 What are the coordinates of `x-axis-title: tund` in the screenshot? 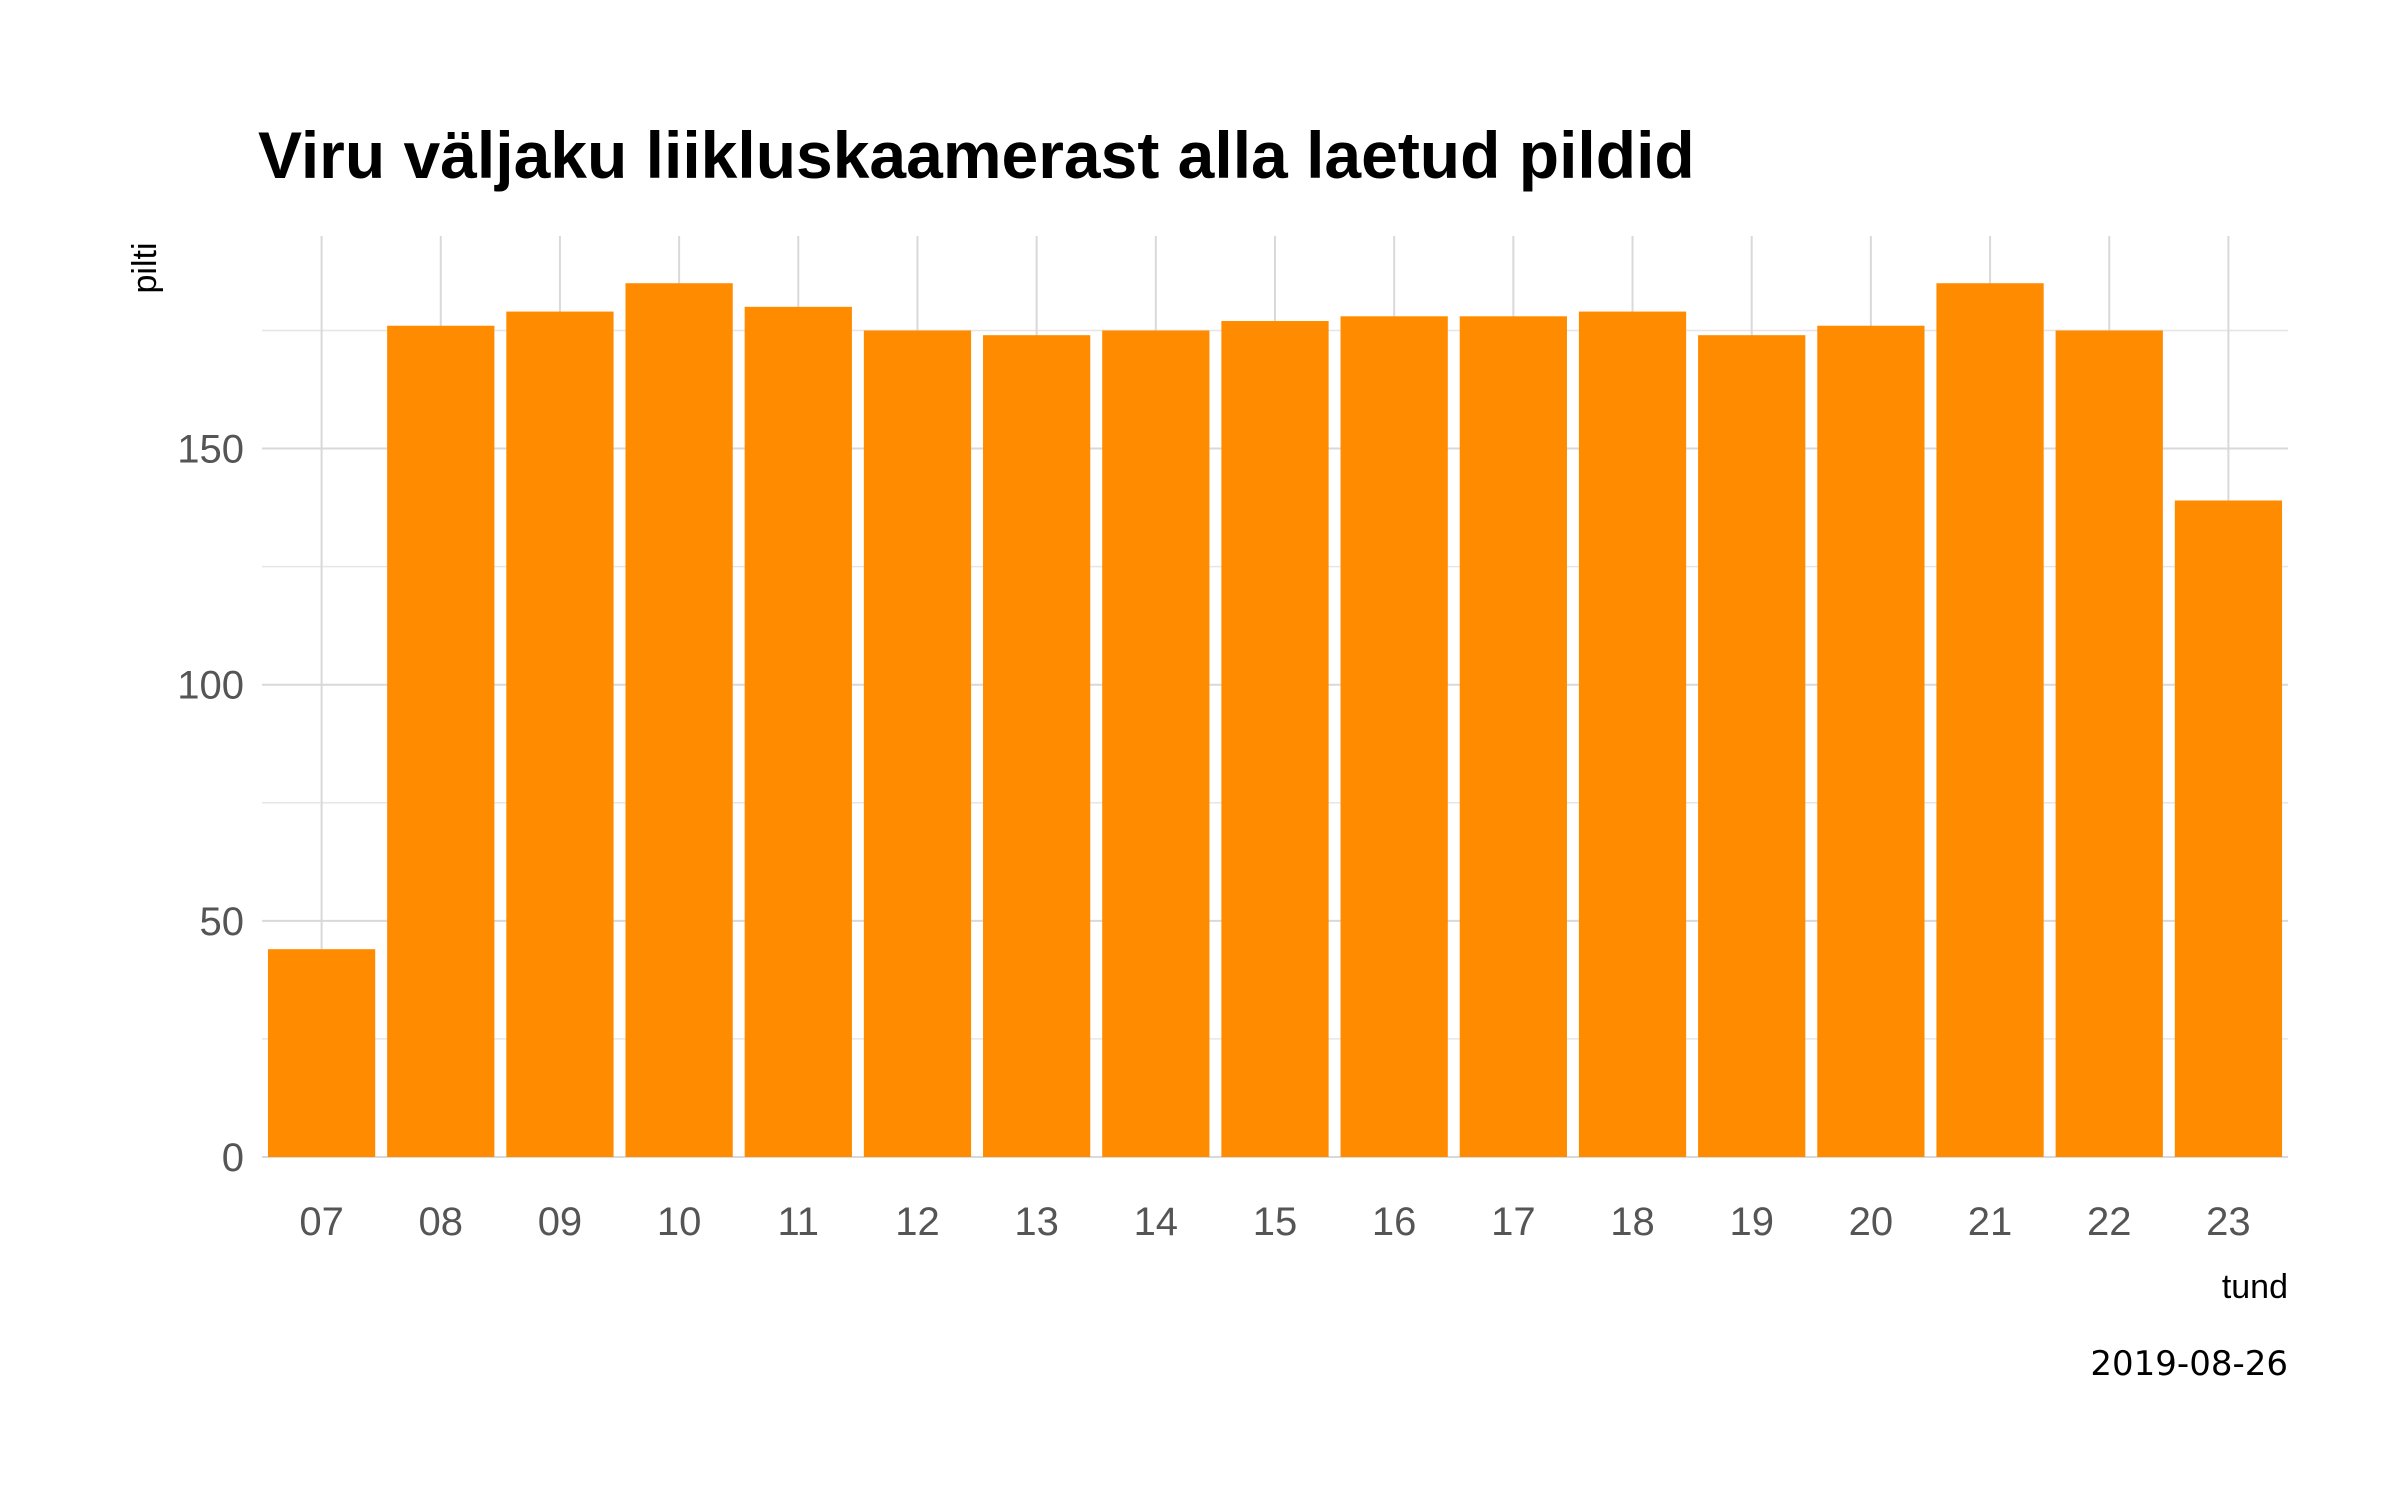 It's located at (2255, 1287).